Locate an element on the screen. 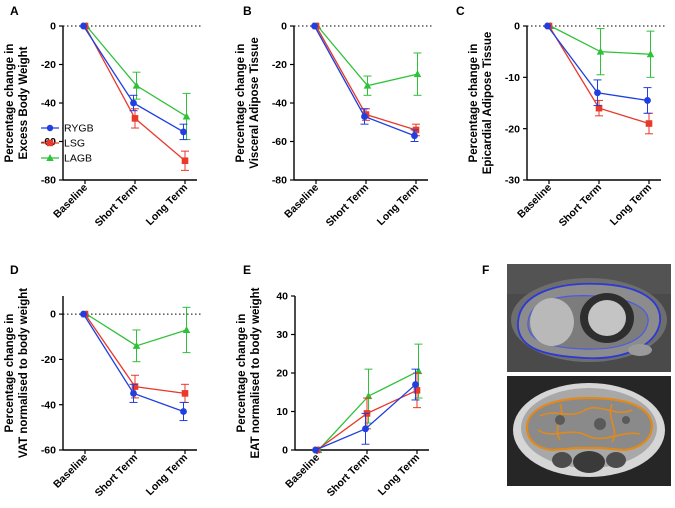 The image size is (675, 508). legend-marker-lsg is located at coordinates (50, 143).